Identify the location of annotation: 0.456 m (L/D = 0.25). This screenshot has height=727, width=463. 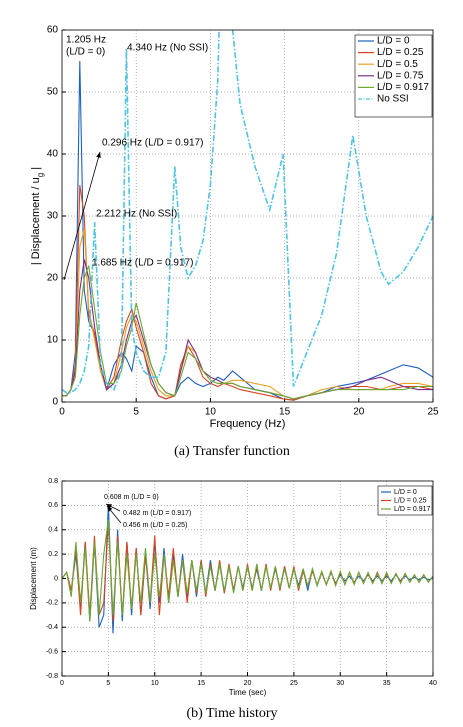
(155, 525).